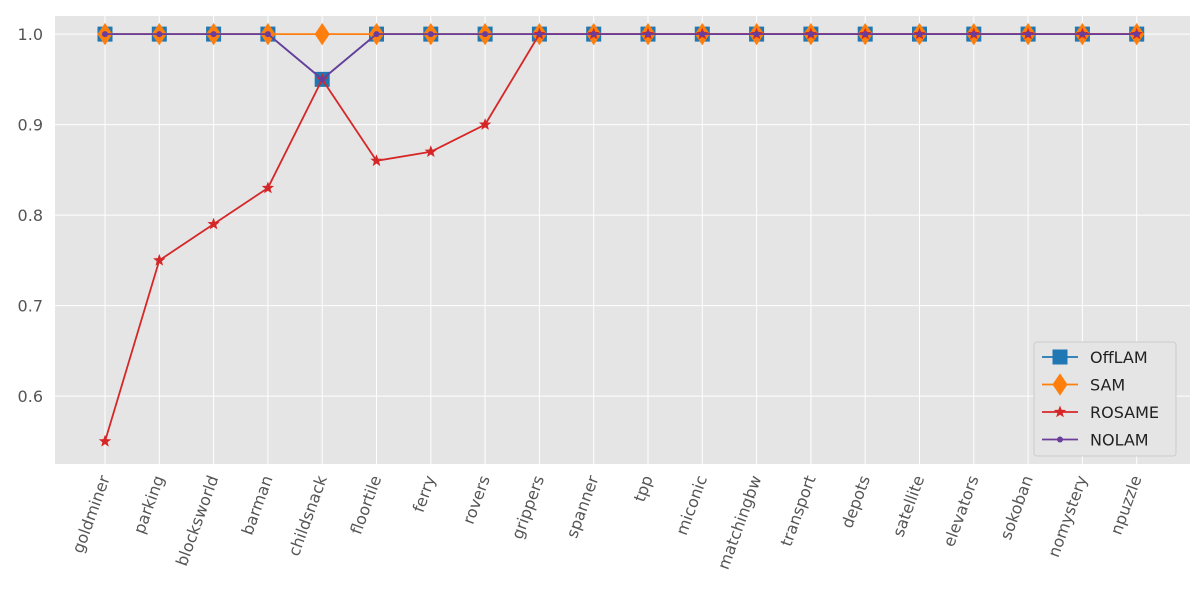 This screenshot has width=1200, height=600. What do you see at coordinates (1124, 412) in the screenshot?
I see `legend-label: ROSAME` at bounding box center [1124, 412].